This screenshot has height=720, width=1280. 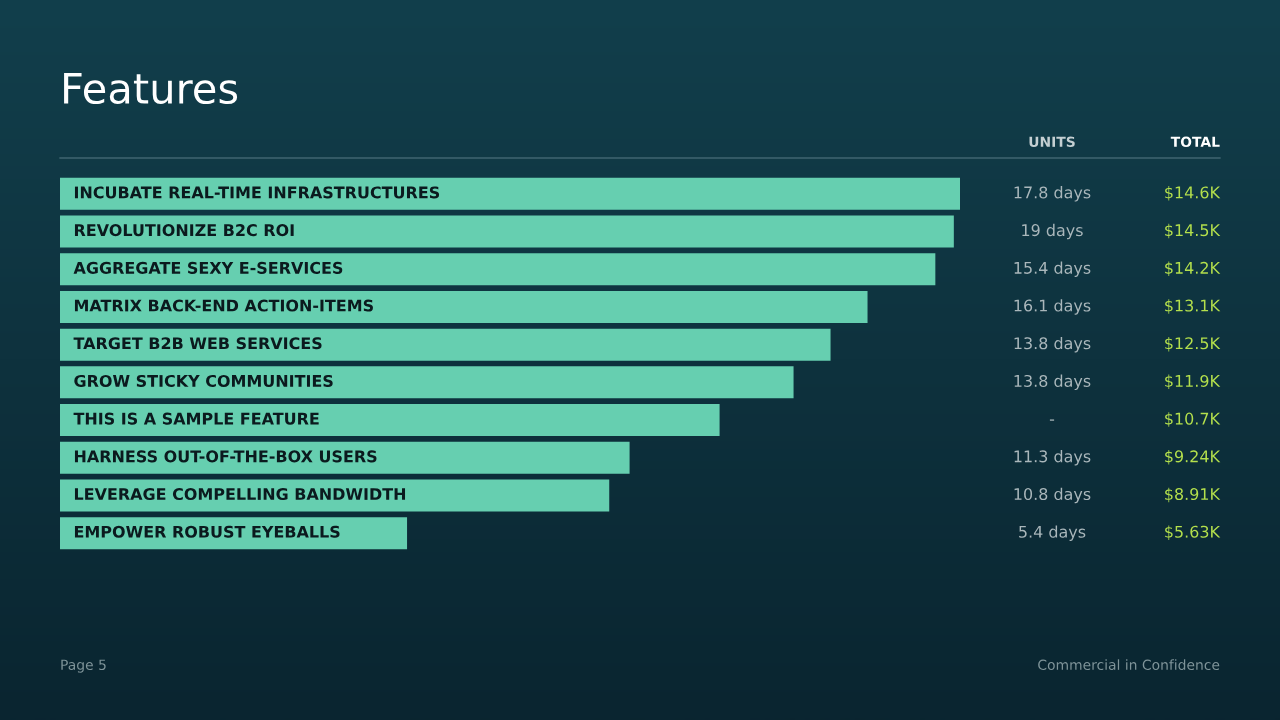 What do you see at coordinates (225, 456) in the screenshot?
I see `y-tick-label: HARNESS OUT-OF-THE-BOX USERS` at bounding box center [225, 456].